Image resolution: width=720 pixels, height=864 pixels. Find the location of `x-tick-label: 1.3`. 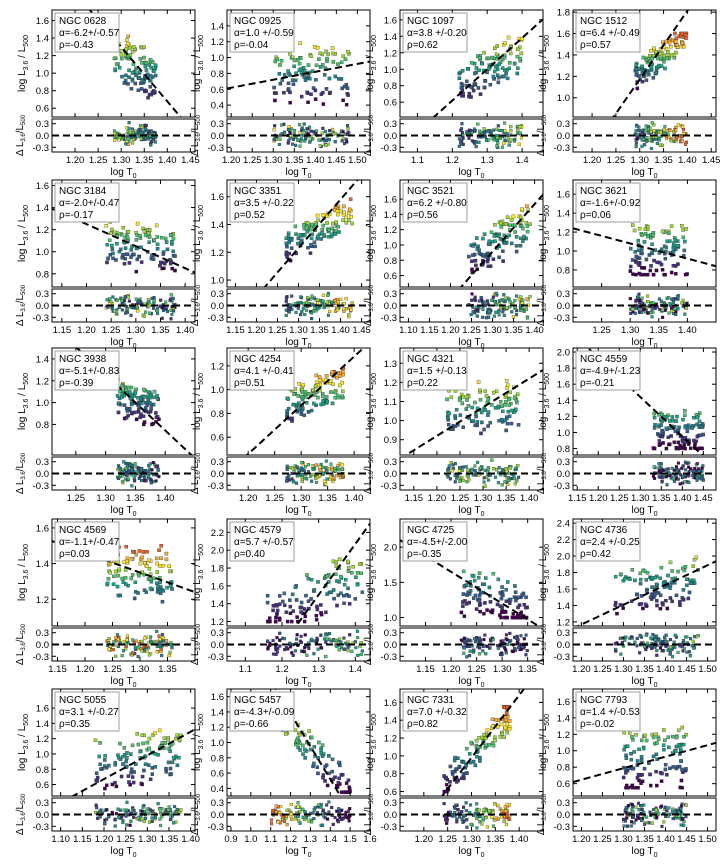

x-tick-label: 1.3 is located at coordinates (318, 669).